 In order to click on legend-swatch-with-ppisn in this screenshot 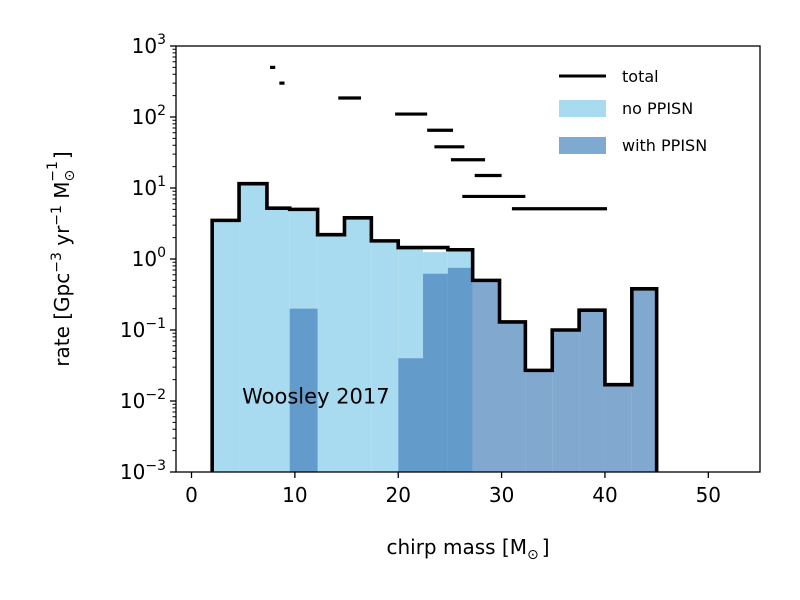, I will do `click(582, 145)`.